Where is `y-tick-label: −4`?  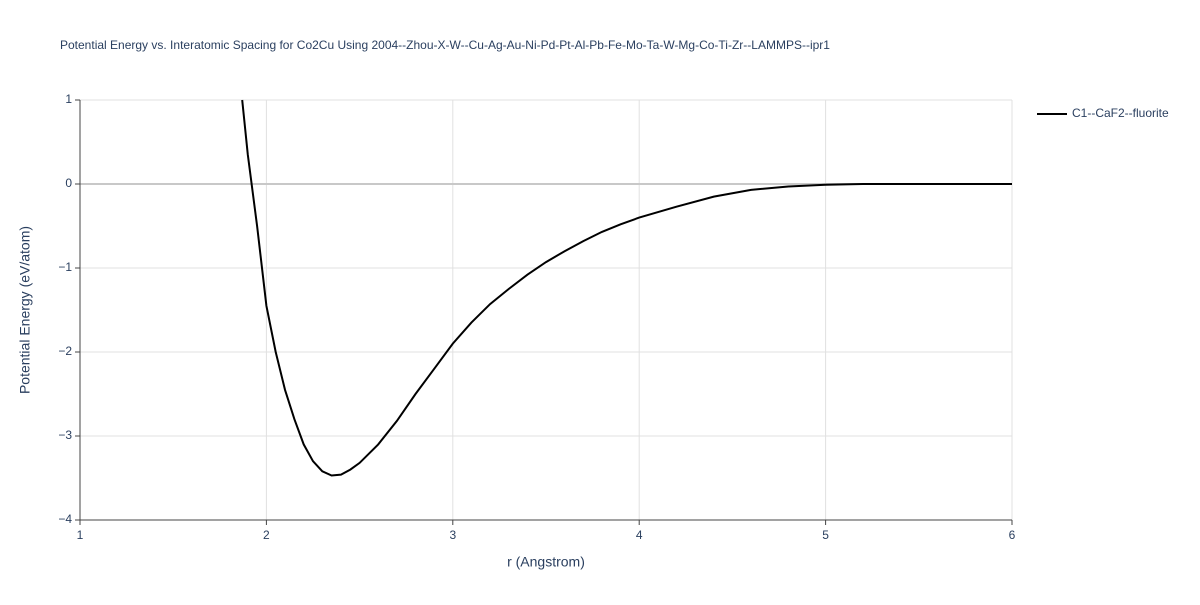
y-tick-label: −4 is located at coordinates (65, 519).